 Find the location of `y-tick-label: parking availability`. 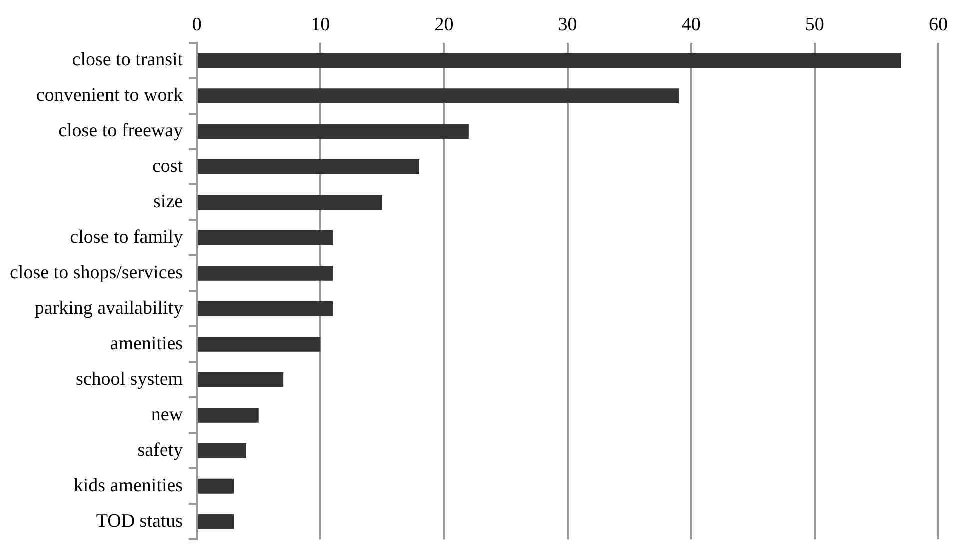

y-tick-label: parking availability is located at coordinates (109, 308).